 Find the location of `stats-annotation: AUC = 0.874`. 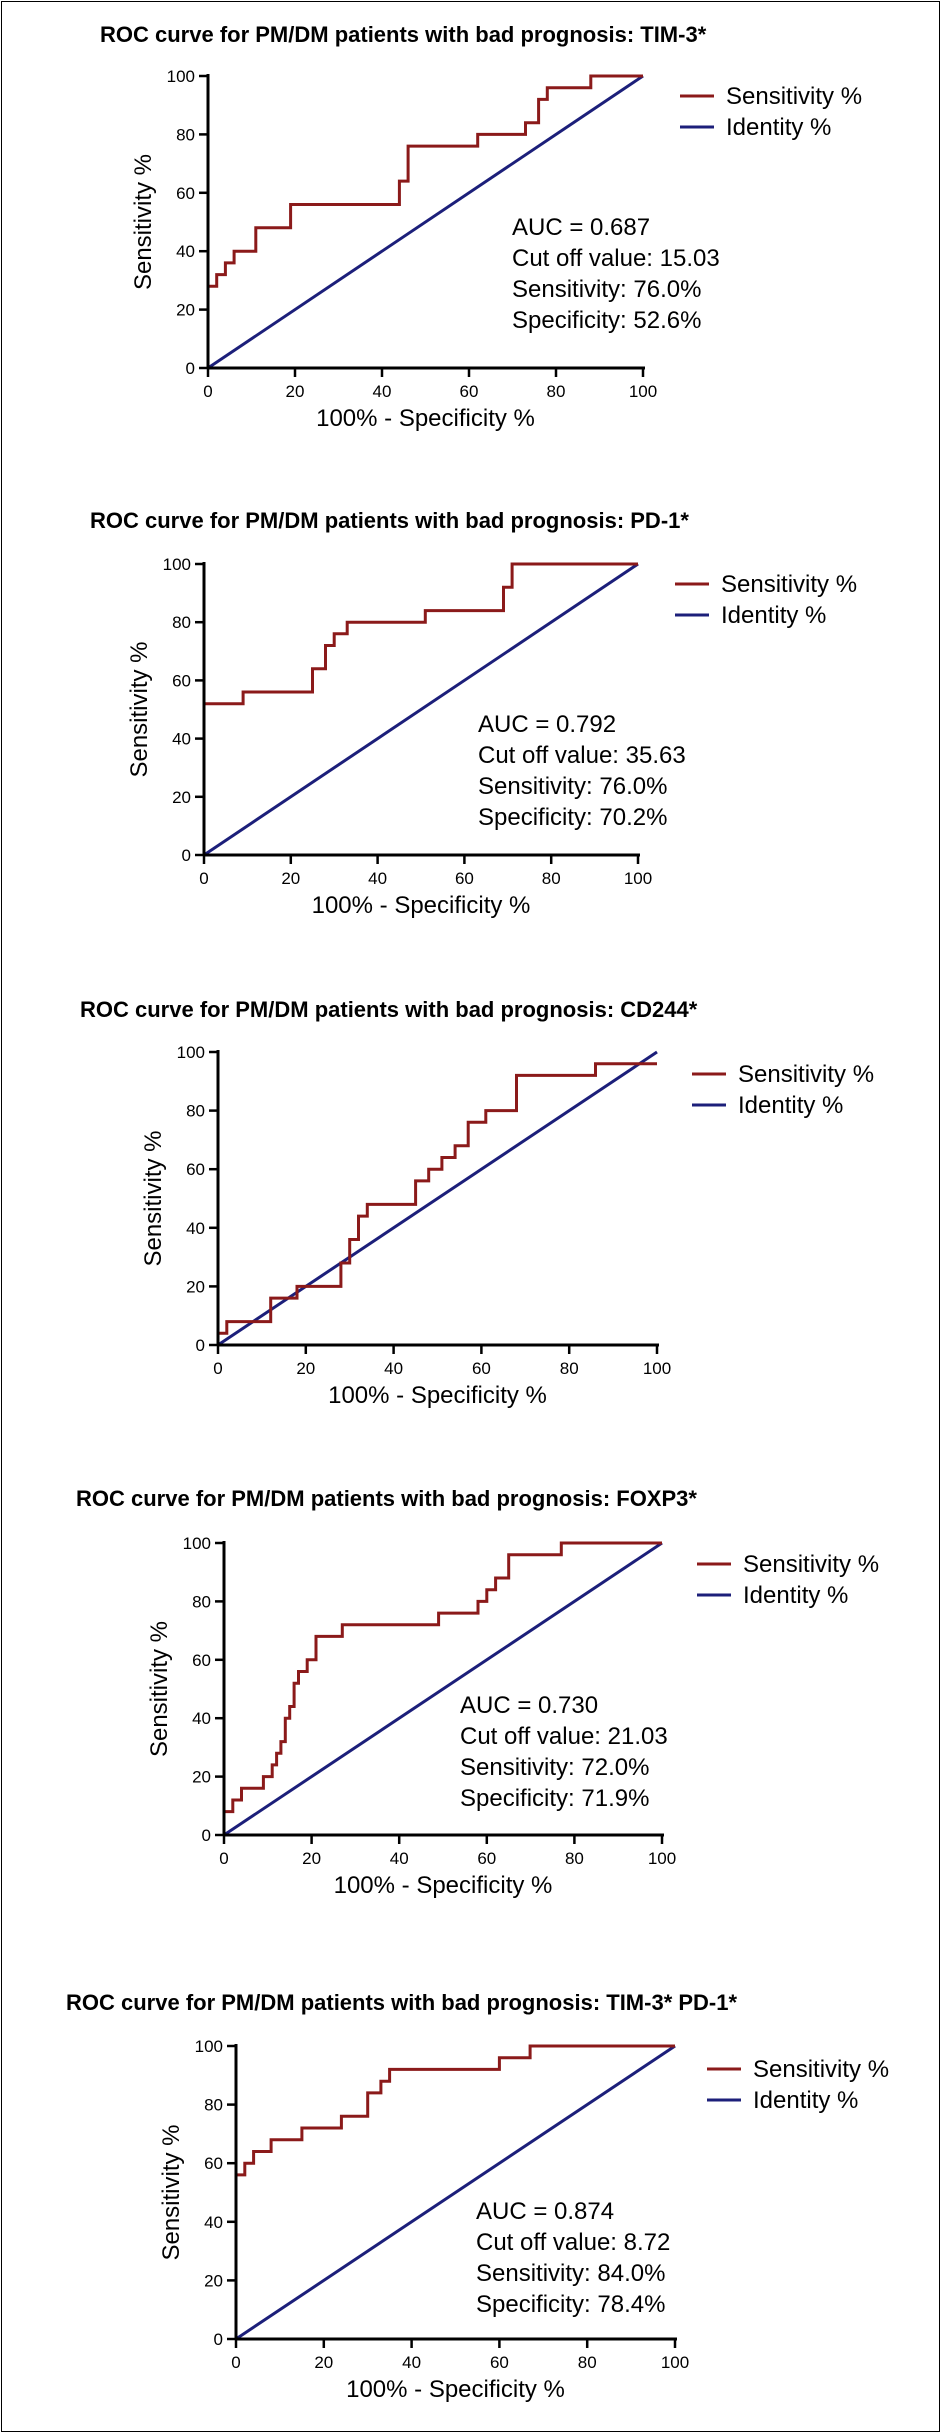

stats-annotation: AUC = 0.874 is located at coordinates (545, 2211).